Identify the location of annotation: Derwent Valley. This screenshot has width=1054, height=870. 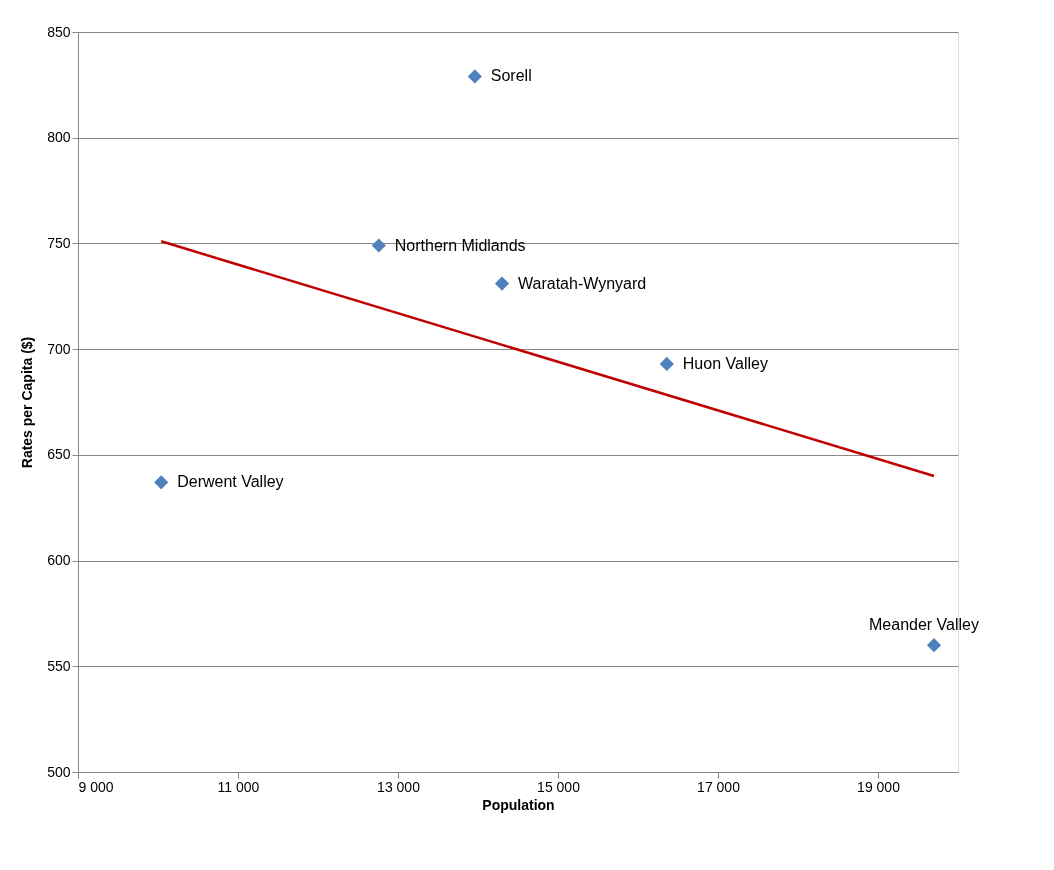
(230, 482).